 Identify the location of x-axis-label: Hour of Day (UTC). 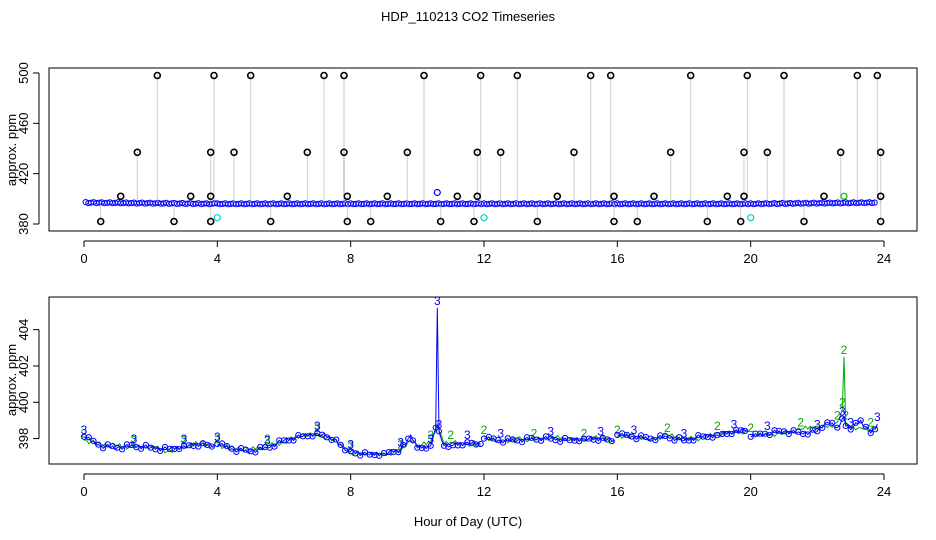
(468, 521).